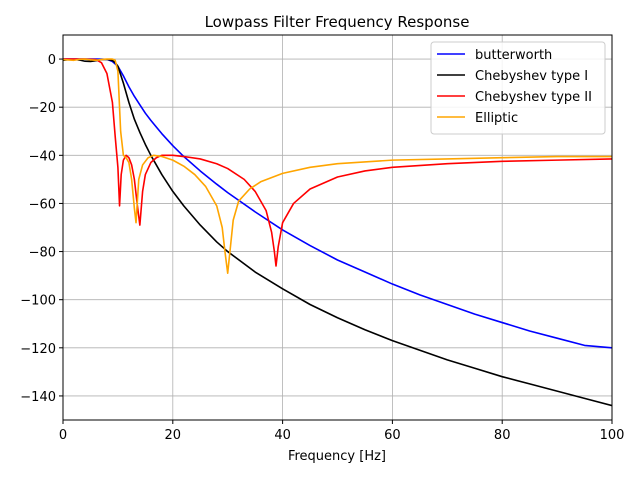 The height and width of the screenshot is (478, 640). I want to click on y-tick-label: −140, so click(38, 397).